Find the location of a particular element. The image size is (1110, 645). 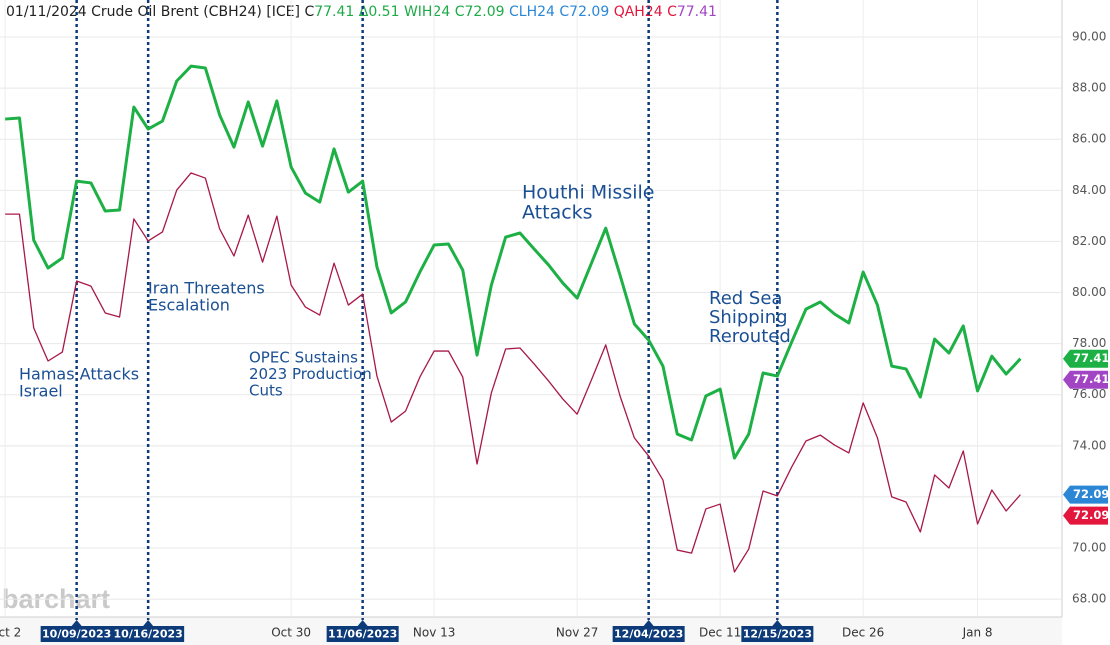

y-tick-label: 74.00 is located at coordinates (1089, 445).